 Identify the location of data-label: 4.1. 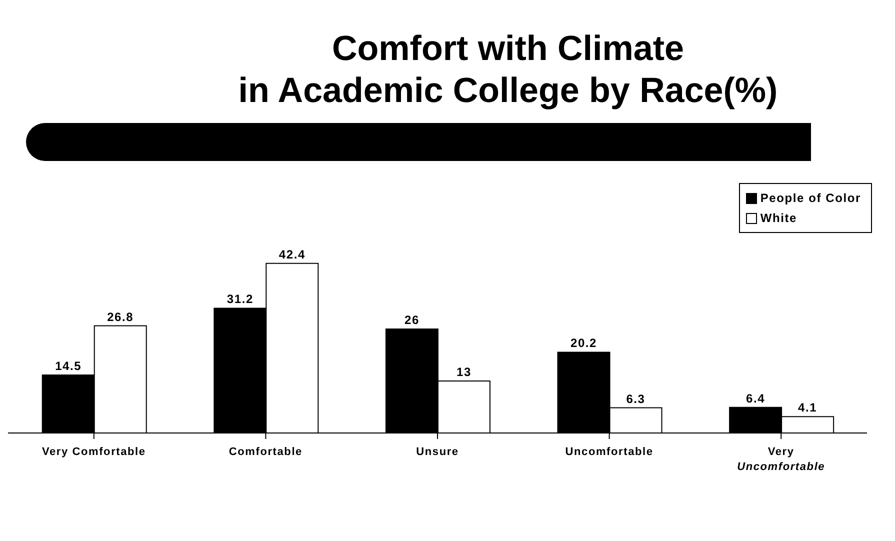
(808, 407).